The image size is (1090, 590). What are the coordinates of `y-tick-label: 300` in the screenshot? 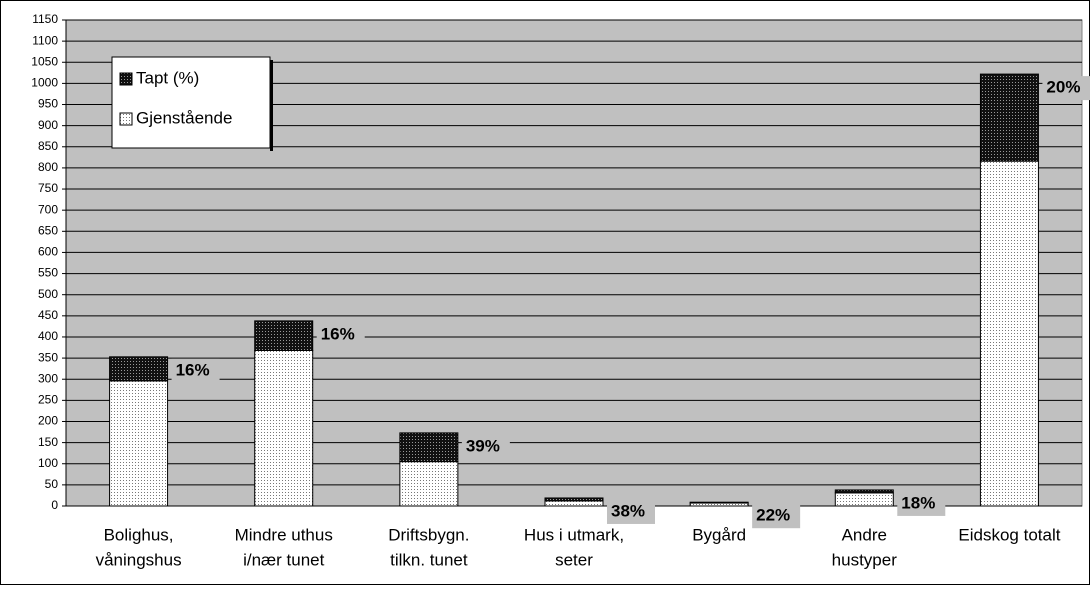 It's located at (48, 378).